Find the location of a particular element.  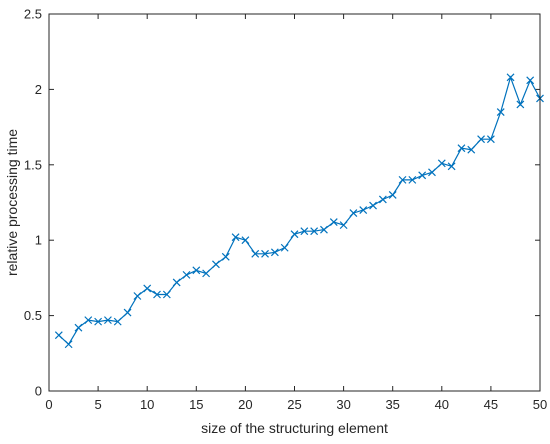

x-tick-label: 0 is located at coordinates (48, 404).